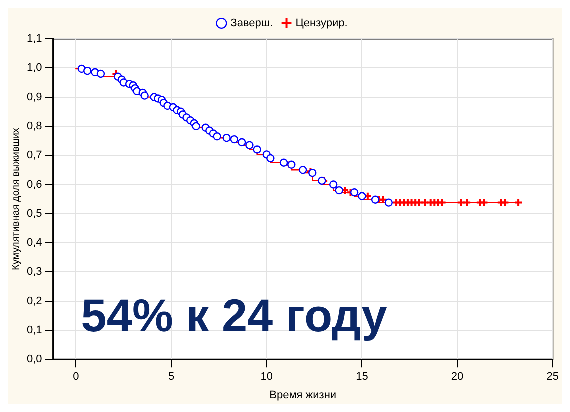  I want to click on y-tick-label: 0,0, so click(34, 360).